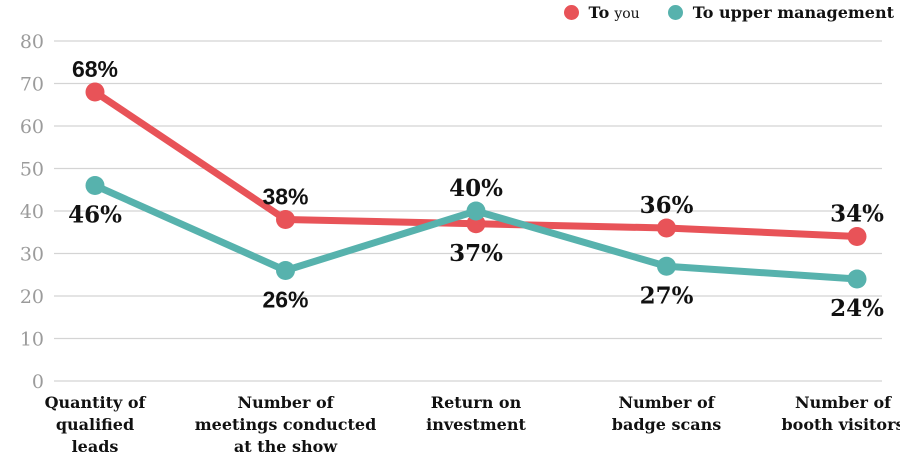  Describe the element at coordinates (857, 308) in the screenshot. I see `data-point-label: 24%` at that location.